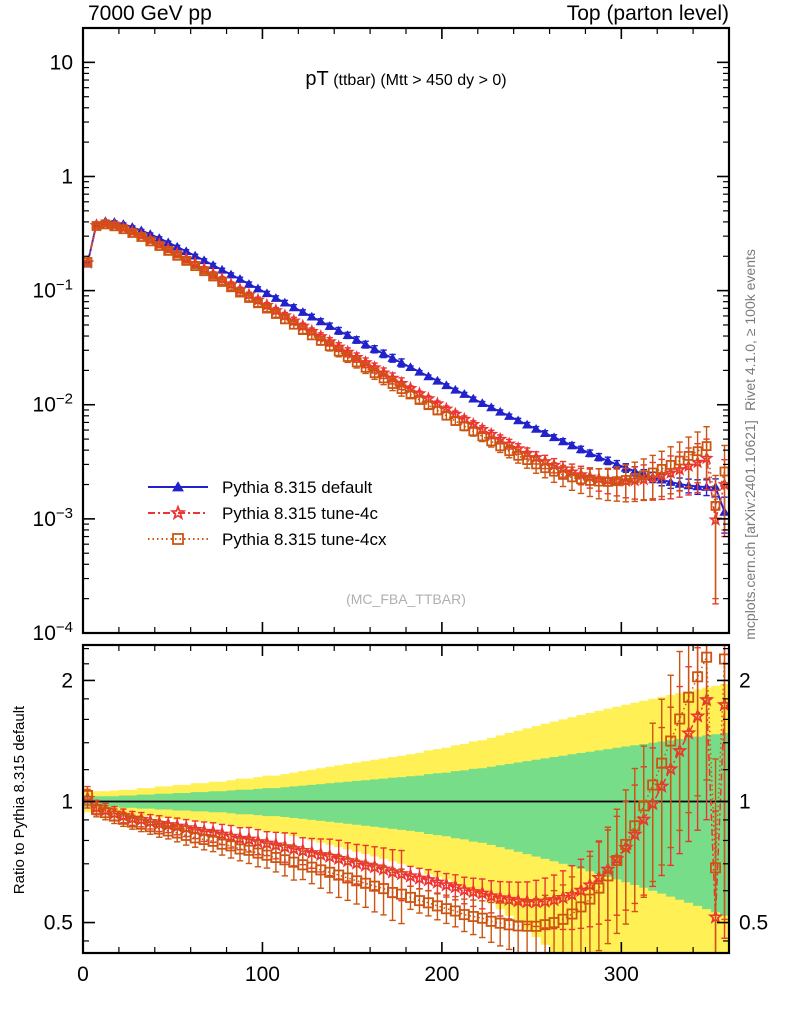 Image resolution: width=786 pixels, height=1024 pixels. I want to click on plot-watermark: (MC_FBA_TTBAR), so click(406, 599).